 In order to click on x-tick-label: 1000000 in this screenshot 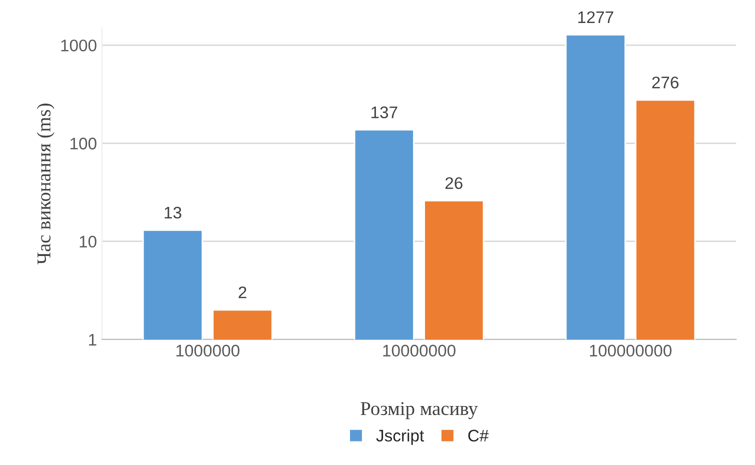, I will do `click(208, 350)`.